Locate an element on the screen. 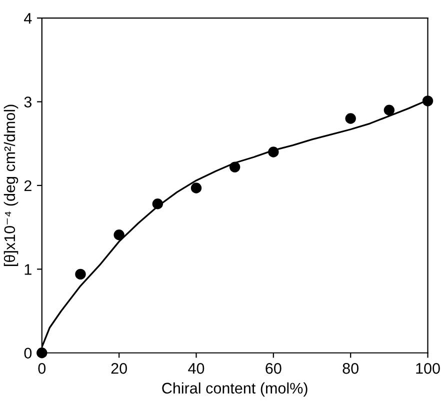  x-tick-label: 60 is located at coordinates (274, 368).